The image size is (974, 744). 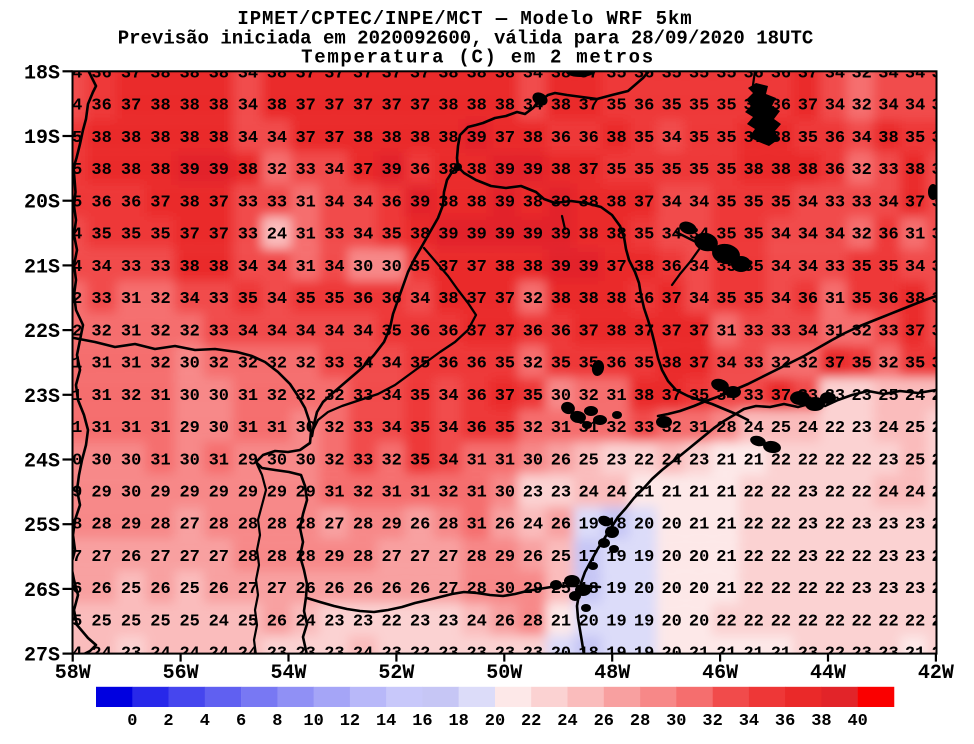 I want to click on svg-text: 33, so click(x=941, y=202).